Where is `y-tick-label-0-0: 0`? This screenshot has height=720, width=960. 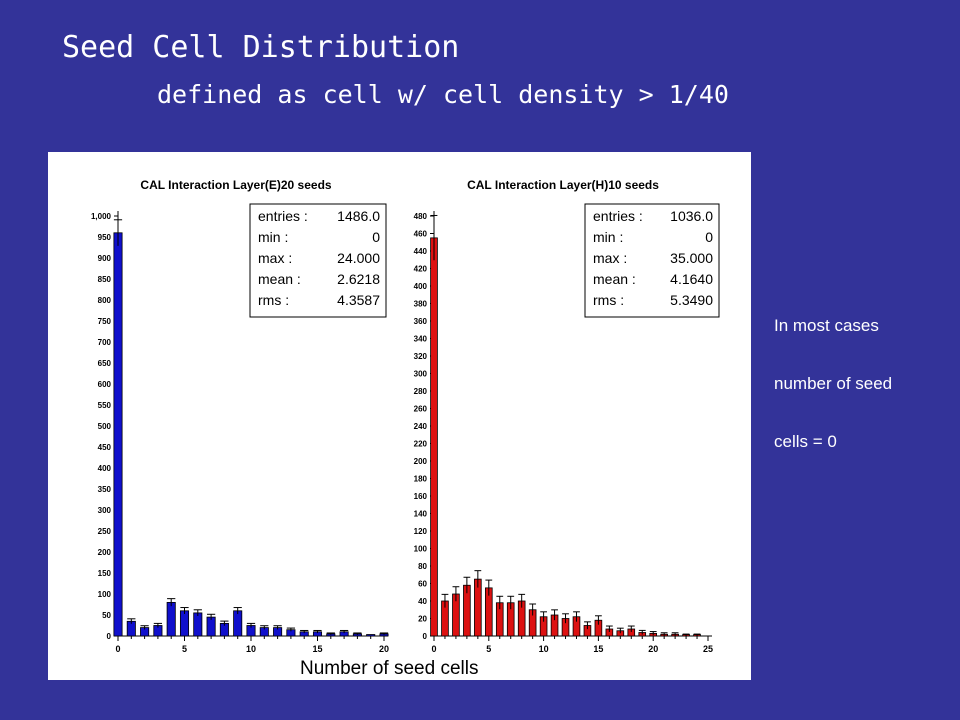
y-tick-label-0-0: 0 is located at coordinates (109, 636).